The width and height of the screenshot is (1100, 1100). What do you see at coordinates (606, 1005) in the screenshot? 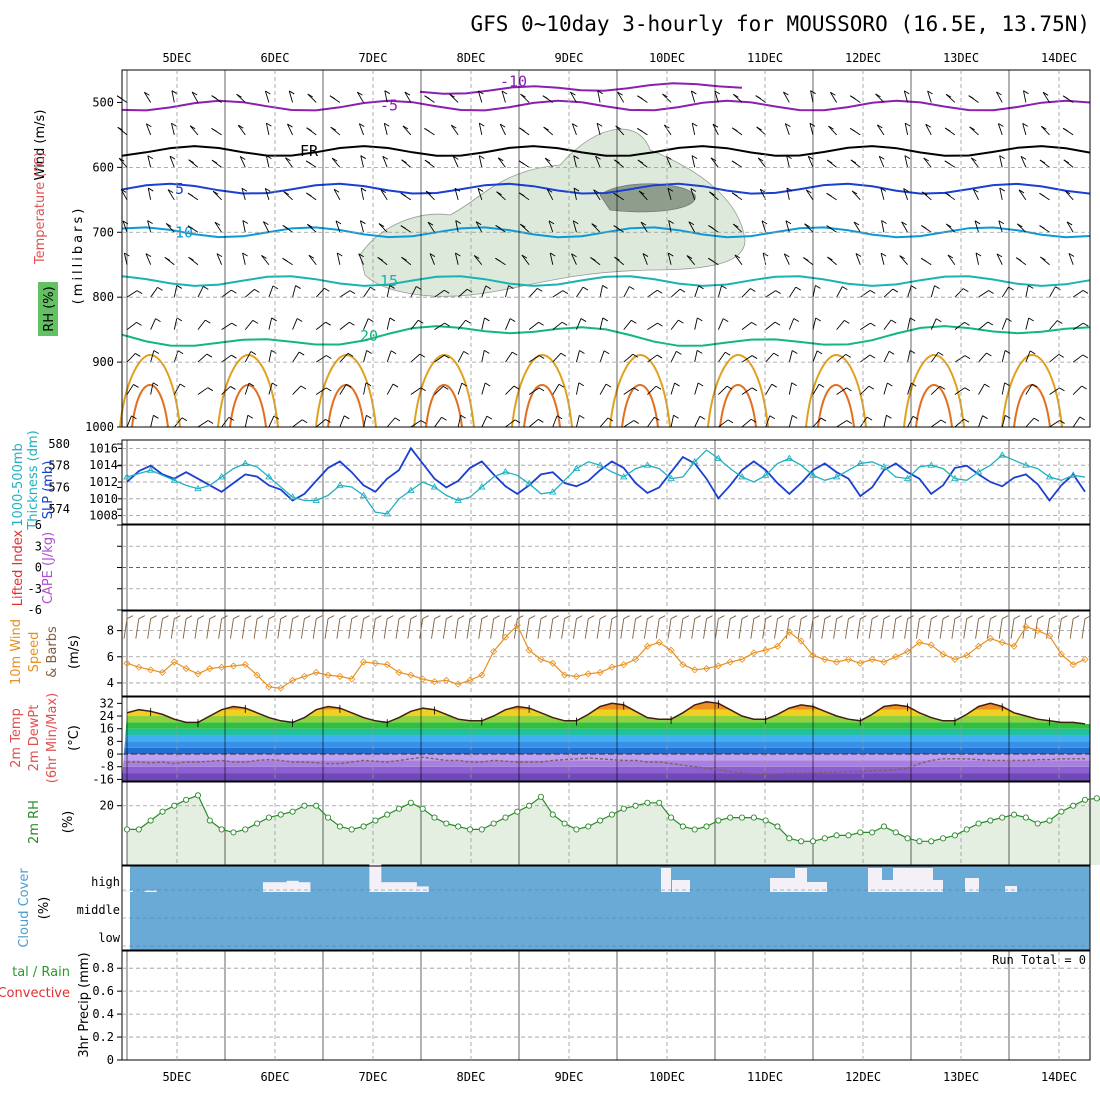
I see `precip-frame` at bounding box center [606, 1005].